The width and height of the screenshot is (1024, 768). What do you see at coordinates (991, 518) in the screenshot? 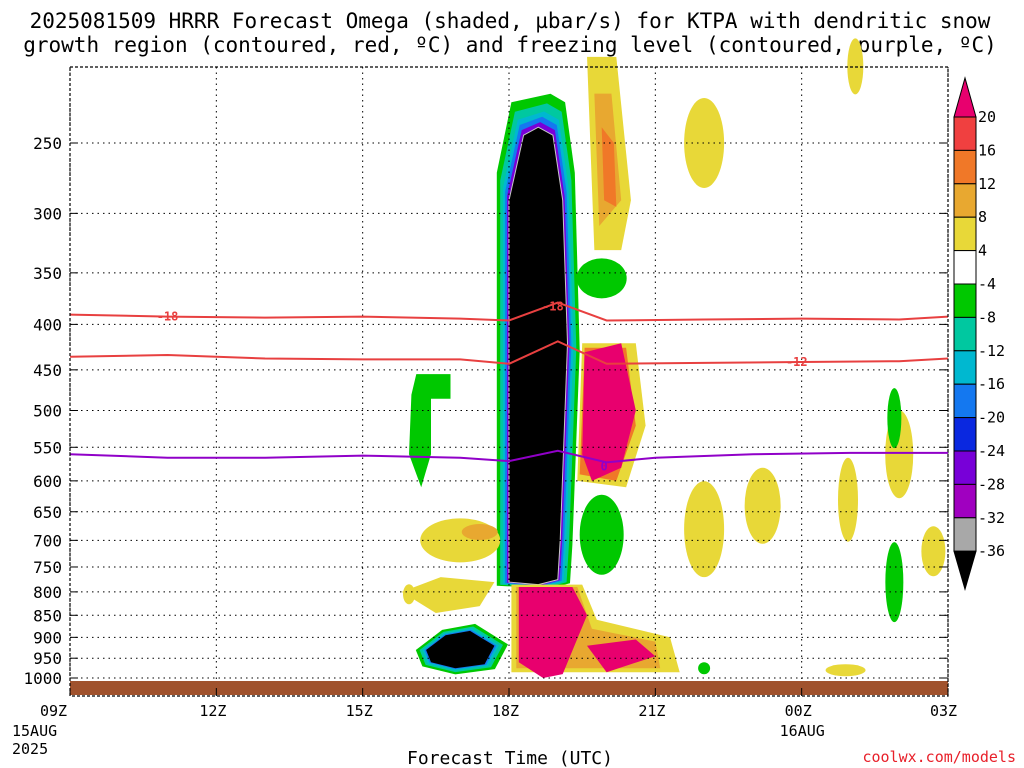
I see `colorbar-tick-label: -32` at bounding box center [991, 518].